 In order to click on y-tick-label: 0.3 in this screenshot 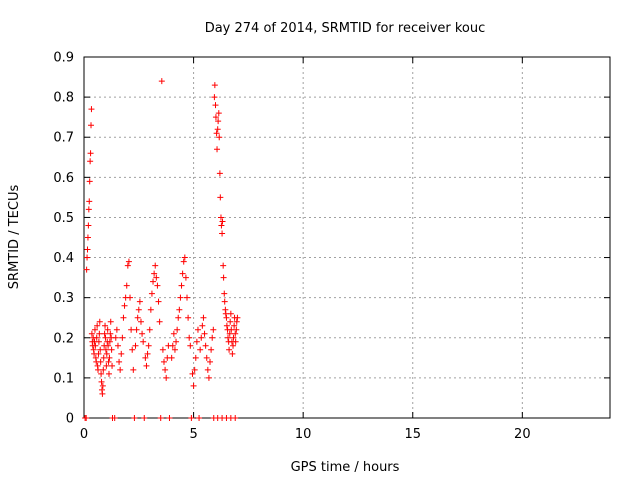, I will do `click(63, 298)`.